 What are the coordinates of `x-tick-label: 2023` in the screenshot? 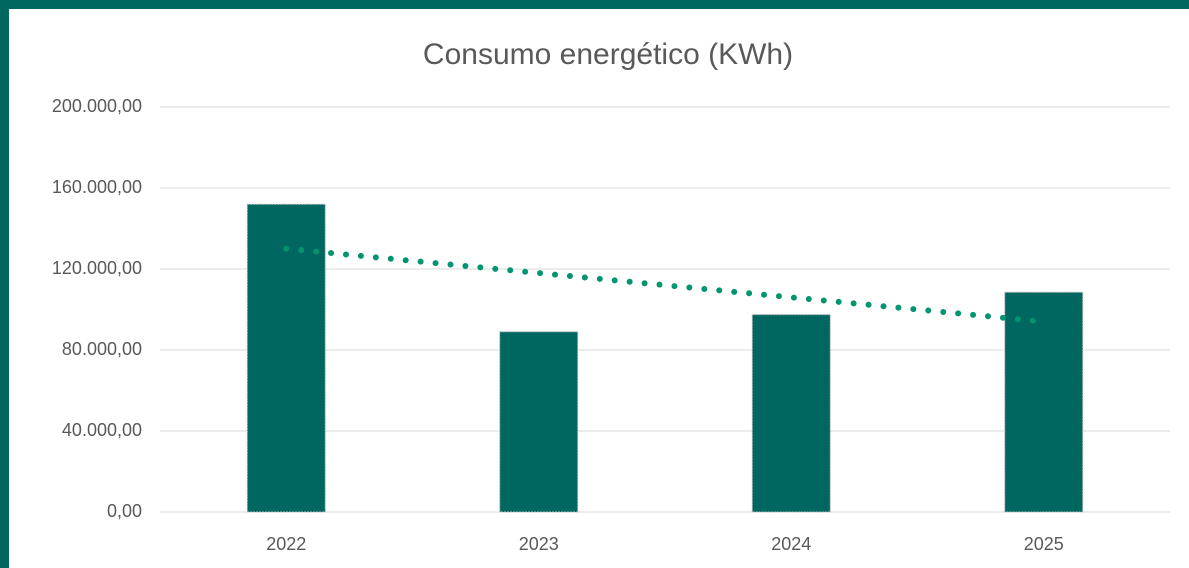 It's located at (539, 544).